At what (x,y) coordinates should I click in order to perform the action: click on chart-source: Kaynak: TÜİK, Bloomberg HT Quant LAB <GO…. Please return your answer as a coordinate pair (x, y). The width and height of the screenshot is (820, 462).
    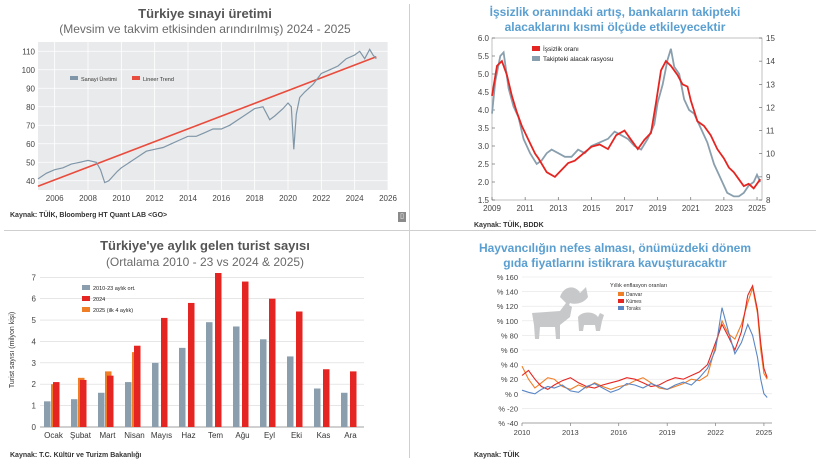
    Looking at the image, I should click on (89, 215).